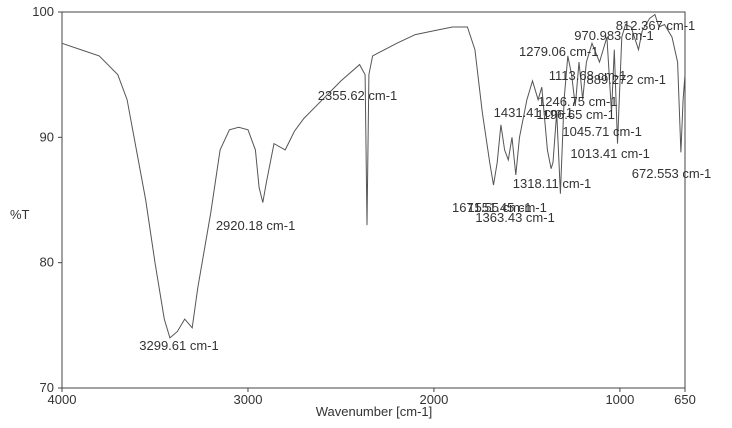 The image size is (732, 428). I want to click on x-tick-label: 3000, so click(248, 399).